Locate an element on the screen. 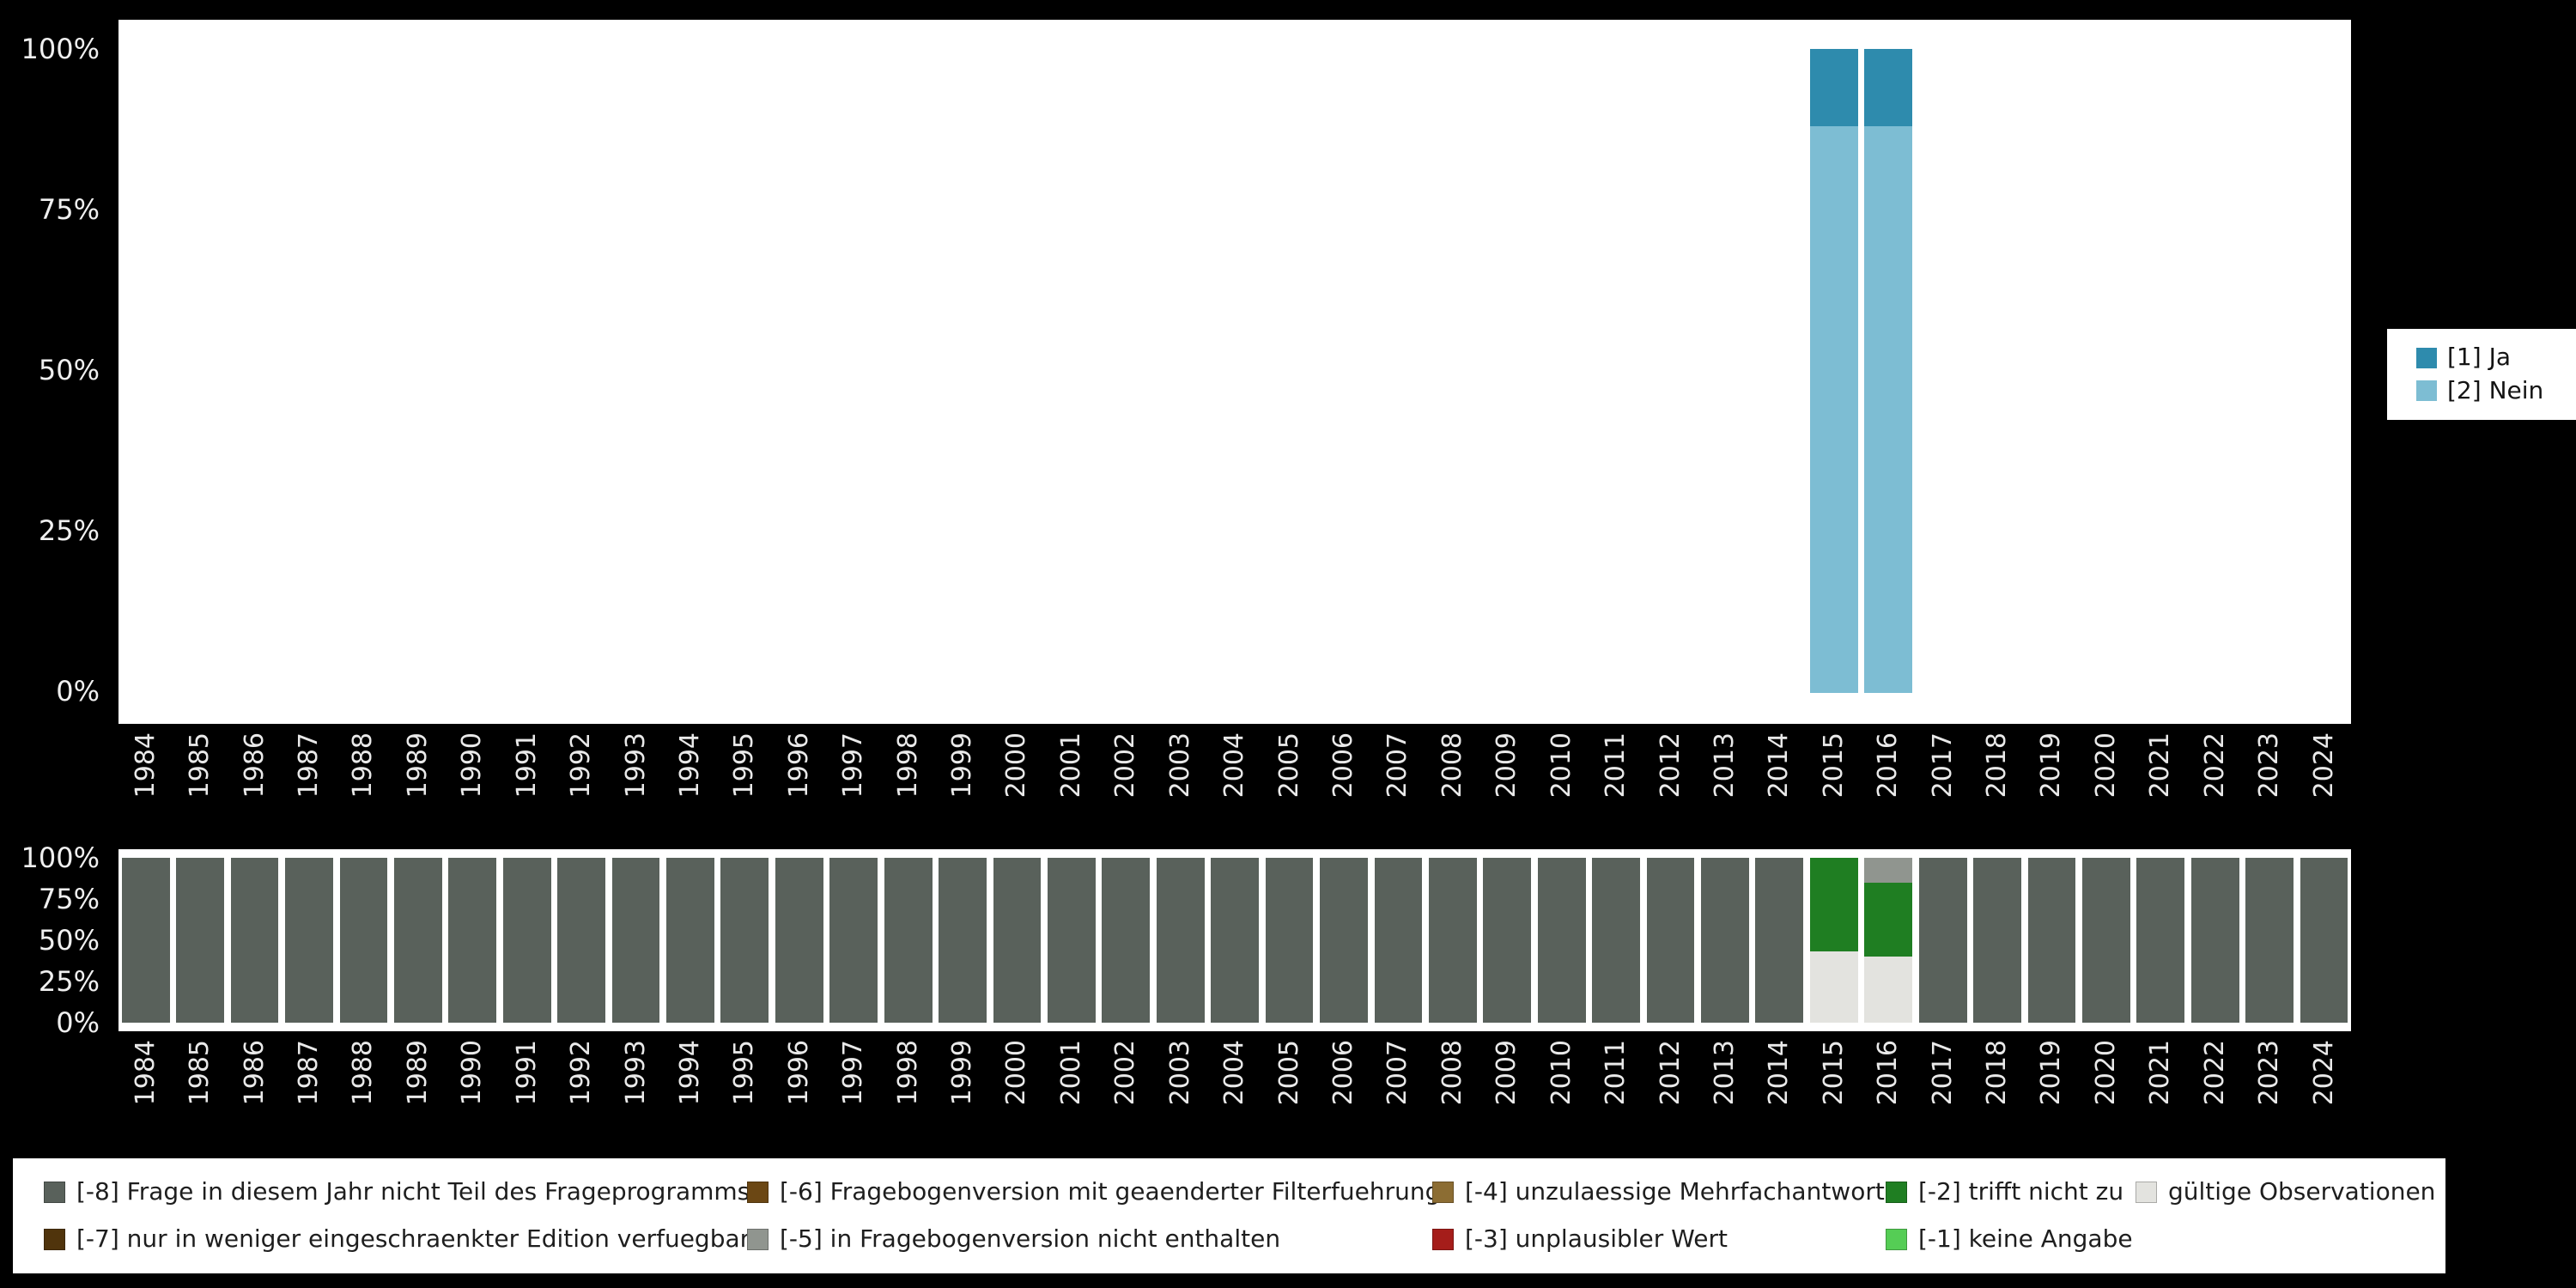 The image size is (2576, 1288). bar-column-1984 is located at coordinates (145, 940).